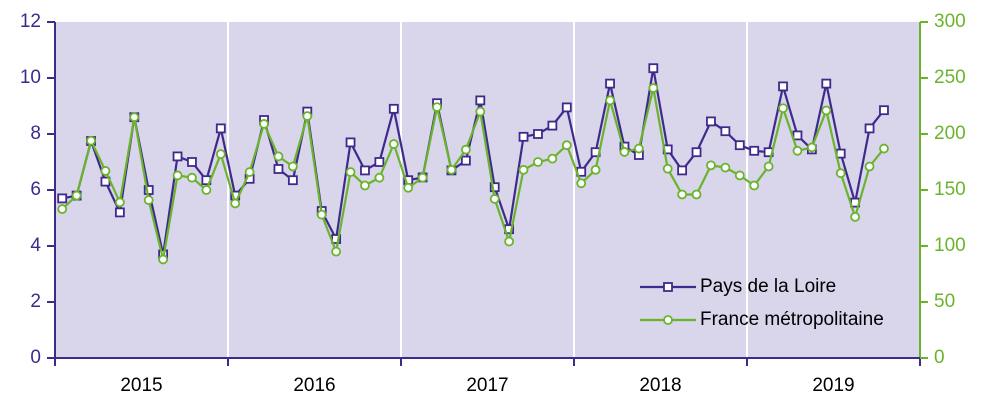 The image size is (993, 403). I want to click on y2-tick-label: 150, so click(950, 189).